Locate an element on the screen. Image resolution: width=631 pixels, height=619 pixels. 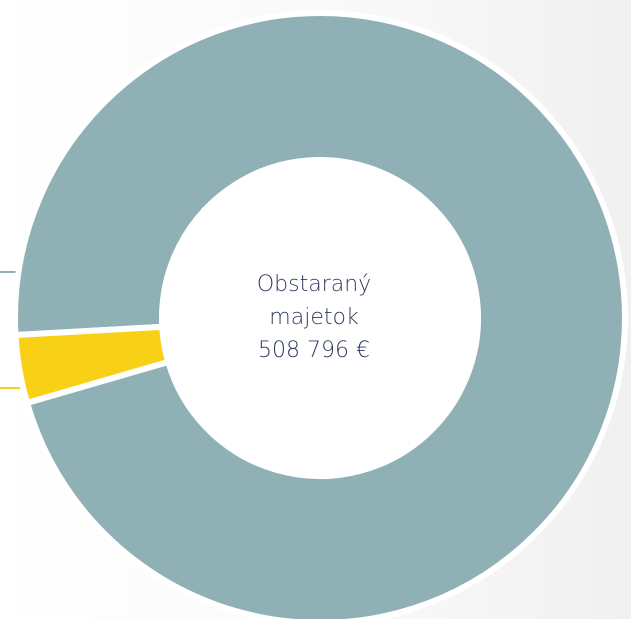
center-text: majetok is located at coordinates (314, 317).